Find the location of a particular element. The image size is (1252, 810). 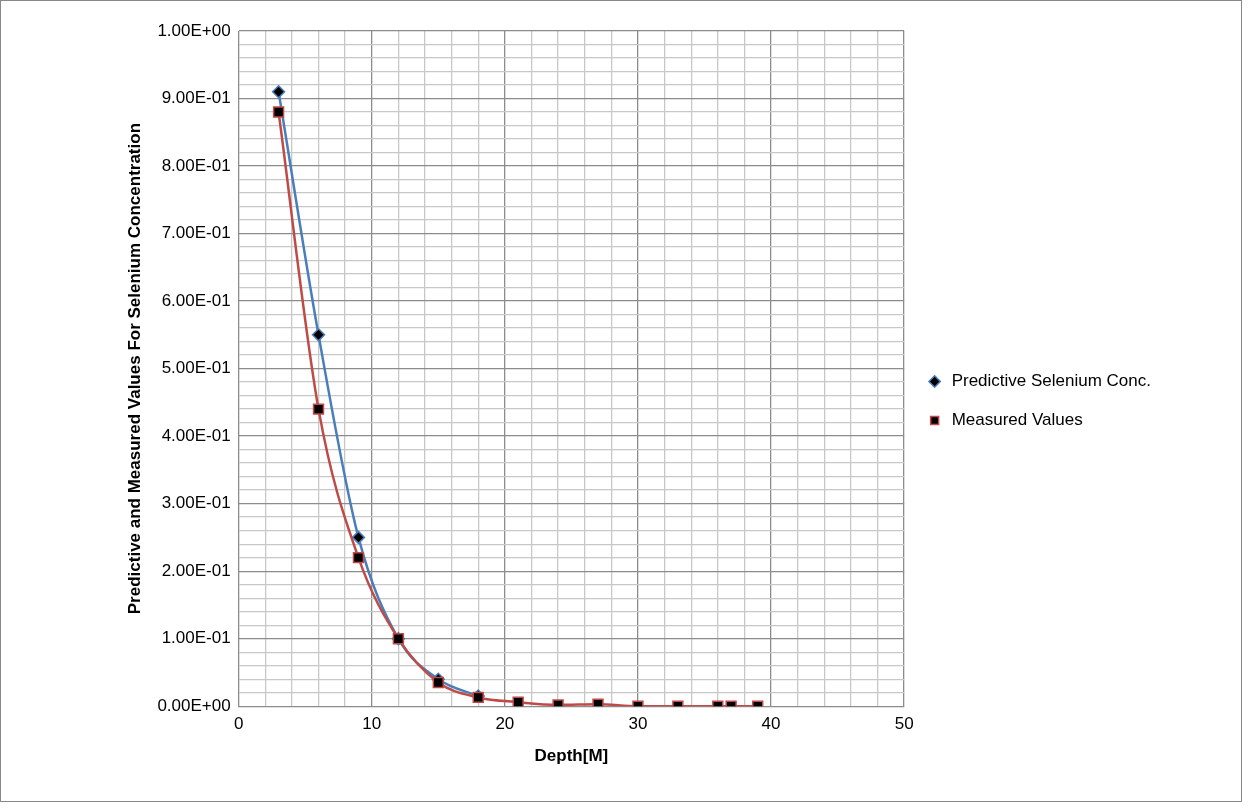

y-tick-label: 5.00E-01 is located at coordinates (196, 368).